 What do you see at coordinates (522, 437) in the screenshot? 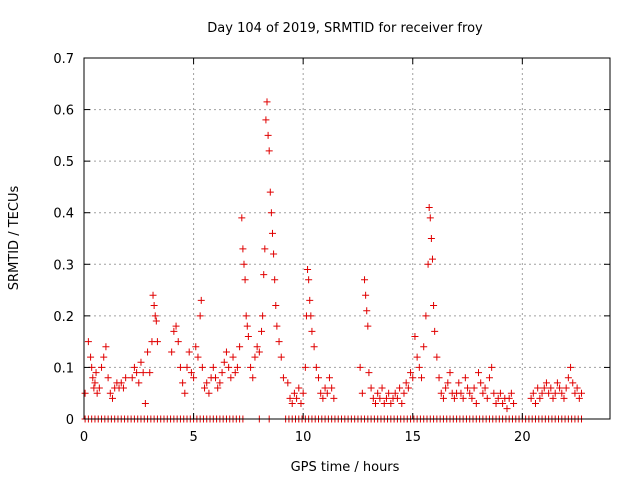
I see `x-tick-label: 20` at bounding box center [522, 437].